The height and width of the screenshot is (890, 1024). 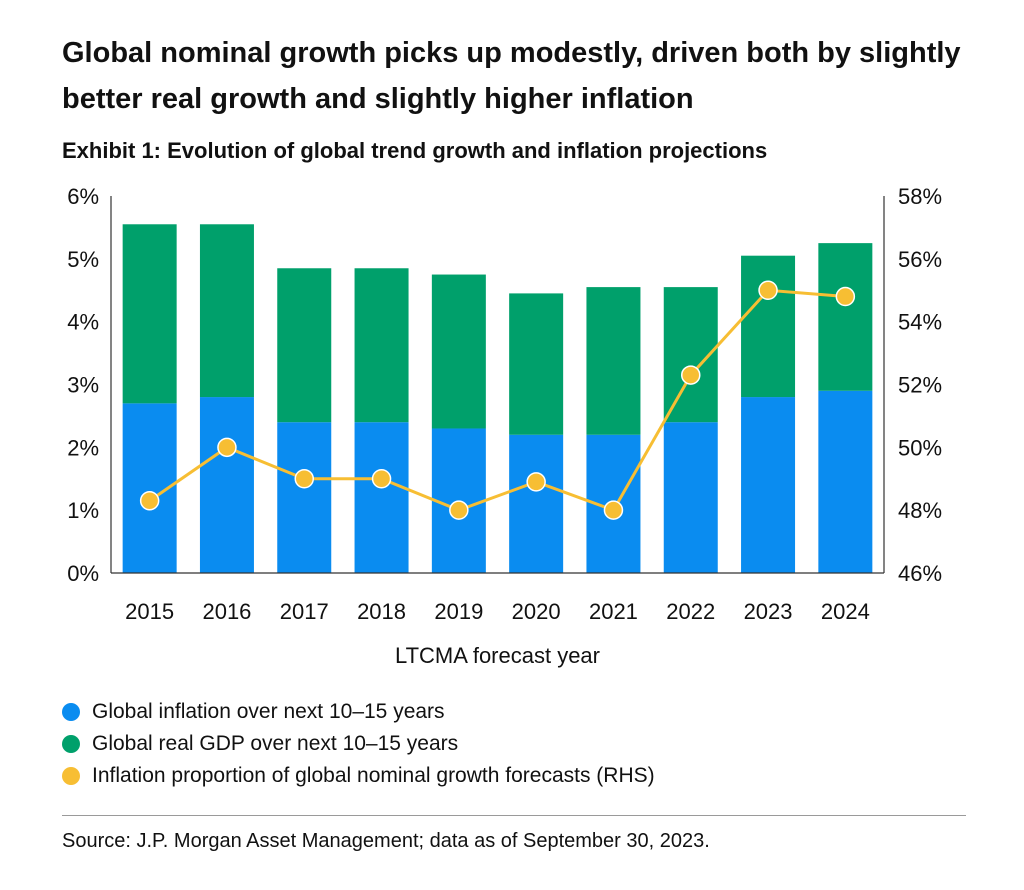 I want to click on y-tick-label-right: 56%, so click(x=920, y=259).